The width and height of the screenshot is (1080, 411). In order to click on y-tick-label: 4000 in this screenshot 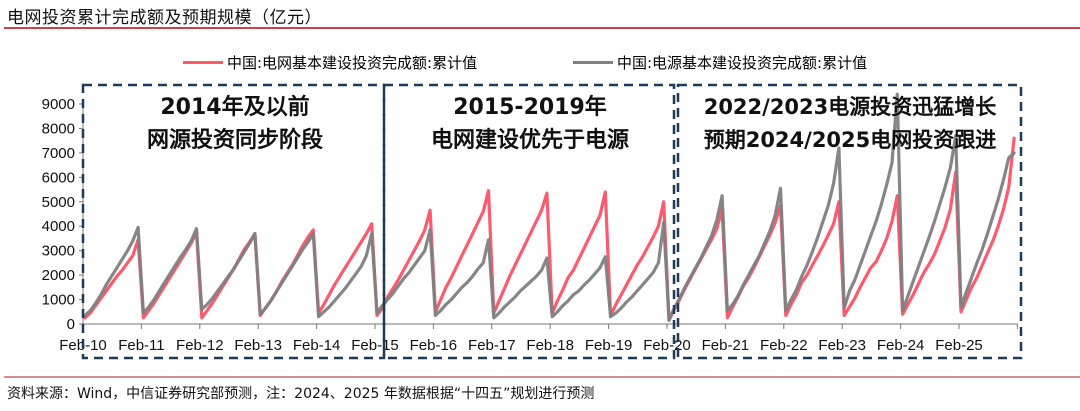, I will do `click(58, 226)`.